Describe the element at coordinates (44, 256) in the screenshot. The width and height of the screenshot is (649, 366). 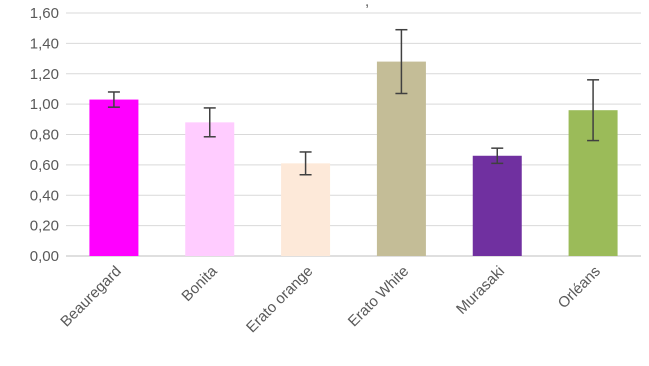
I see `y-tick-label: 0,00` at that location.